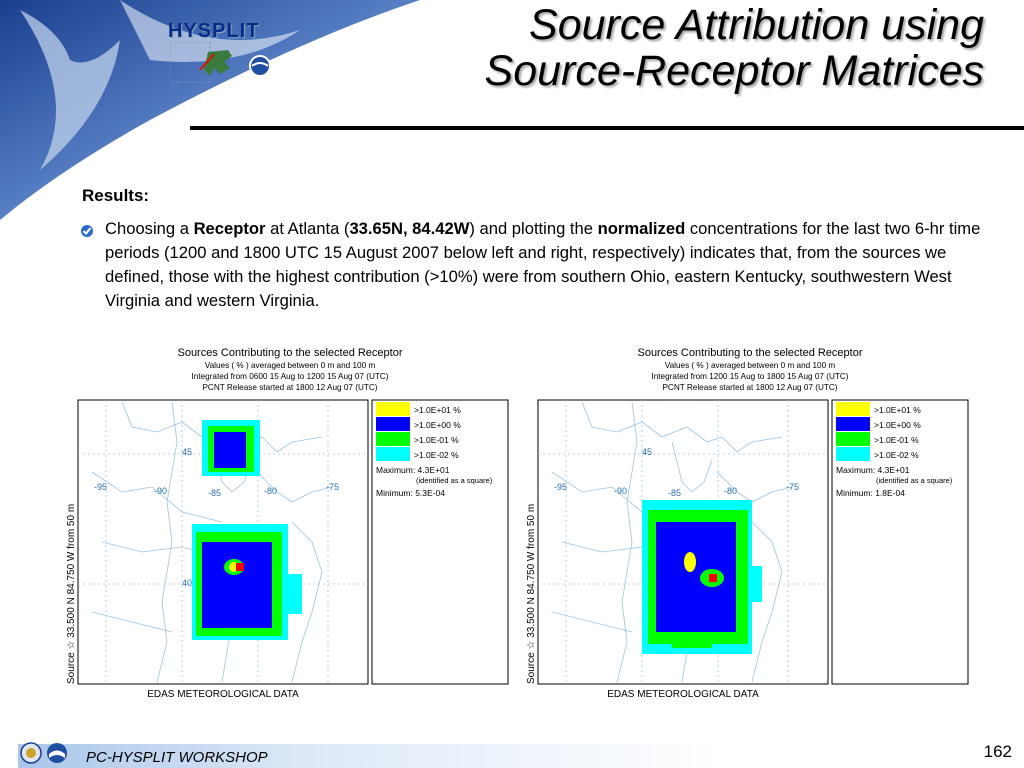 The image size is (1024, 768). I want to click on page-number: 162, so click(997, 751).